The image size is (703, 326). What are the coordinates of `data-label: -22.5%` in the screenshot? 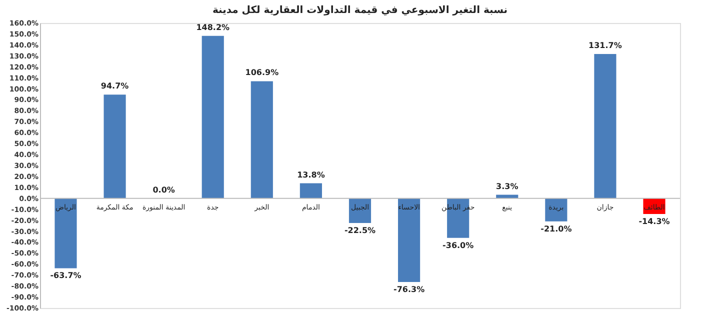 It's located at (360, 231).